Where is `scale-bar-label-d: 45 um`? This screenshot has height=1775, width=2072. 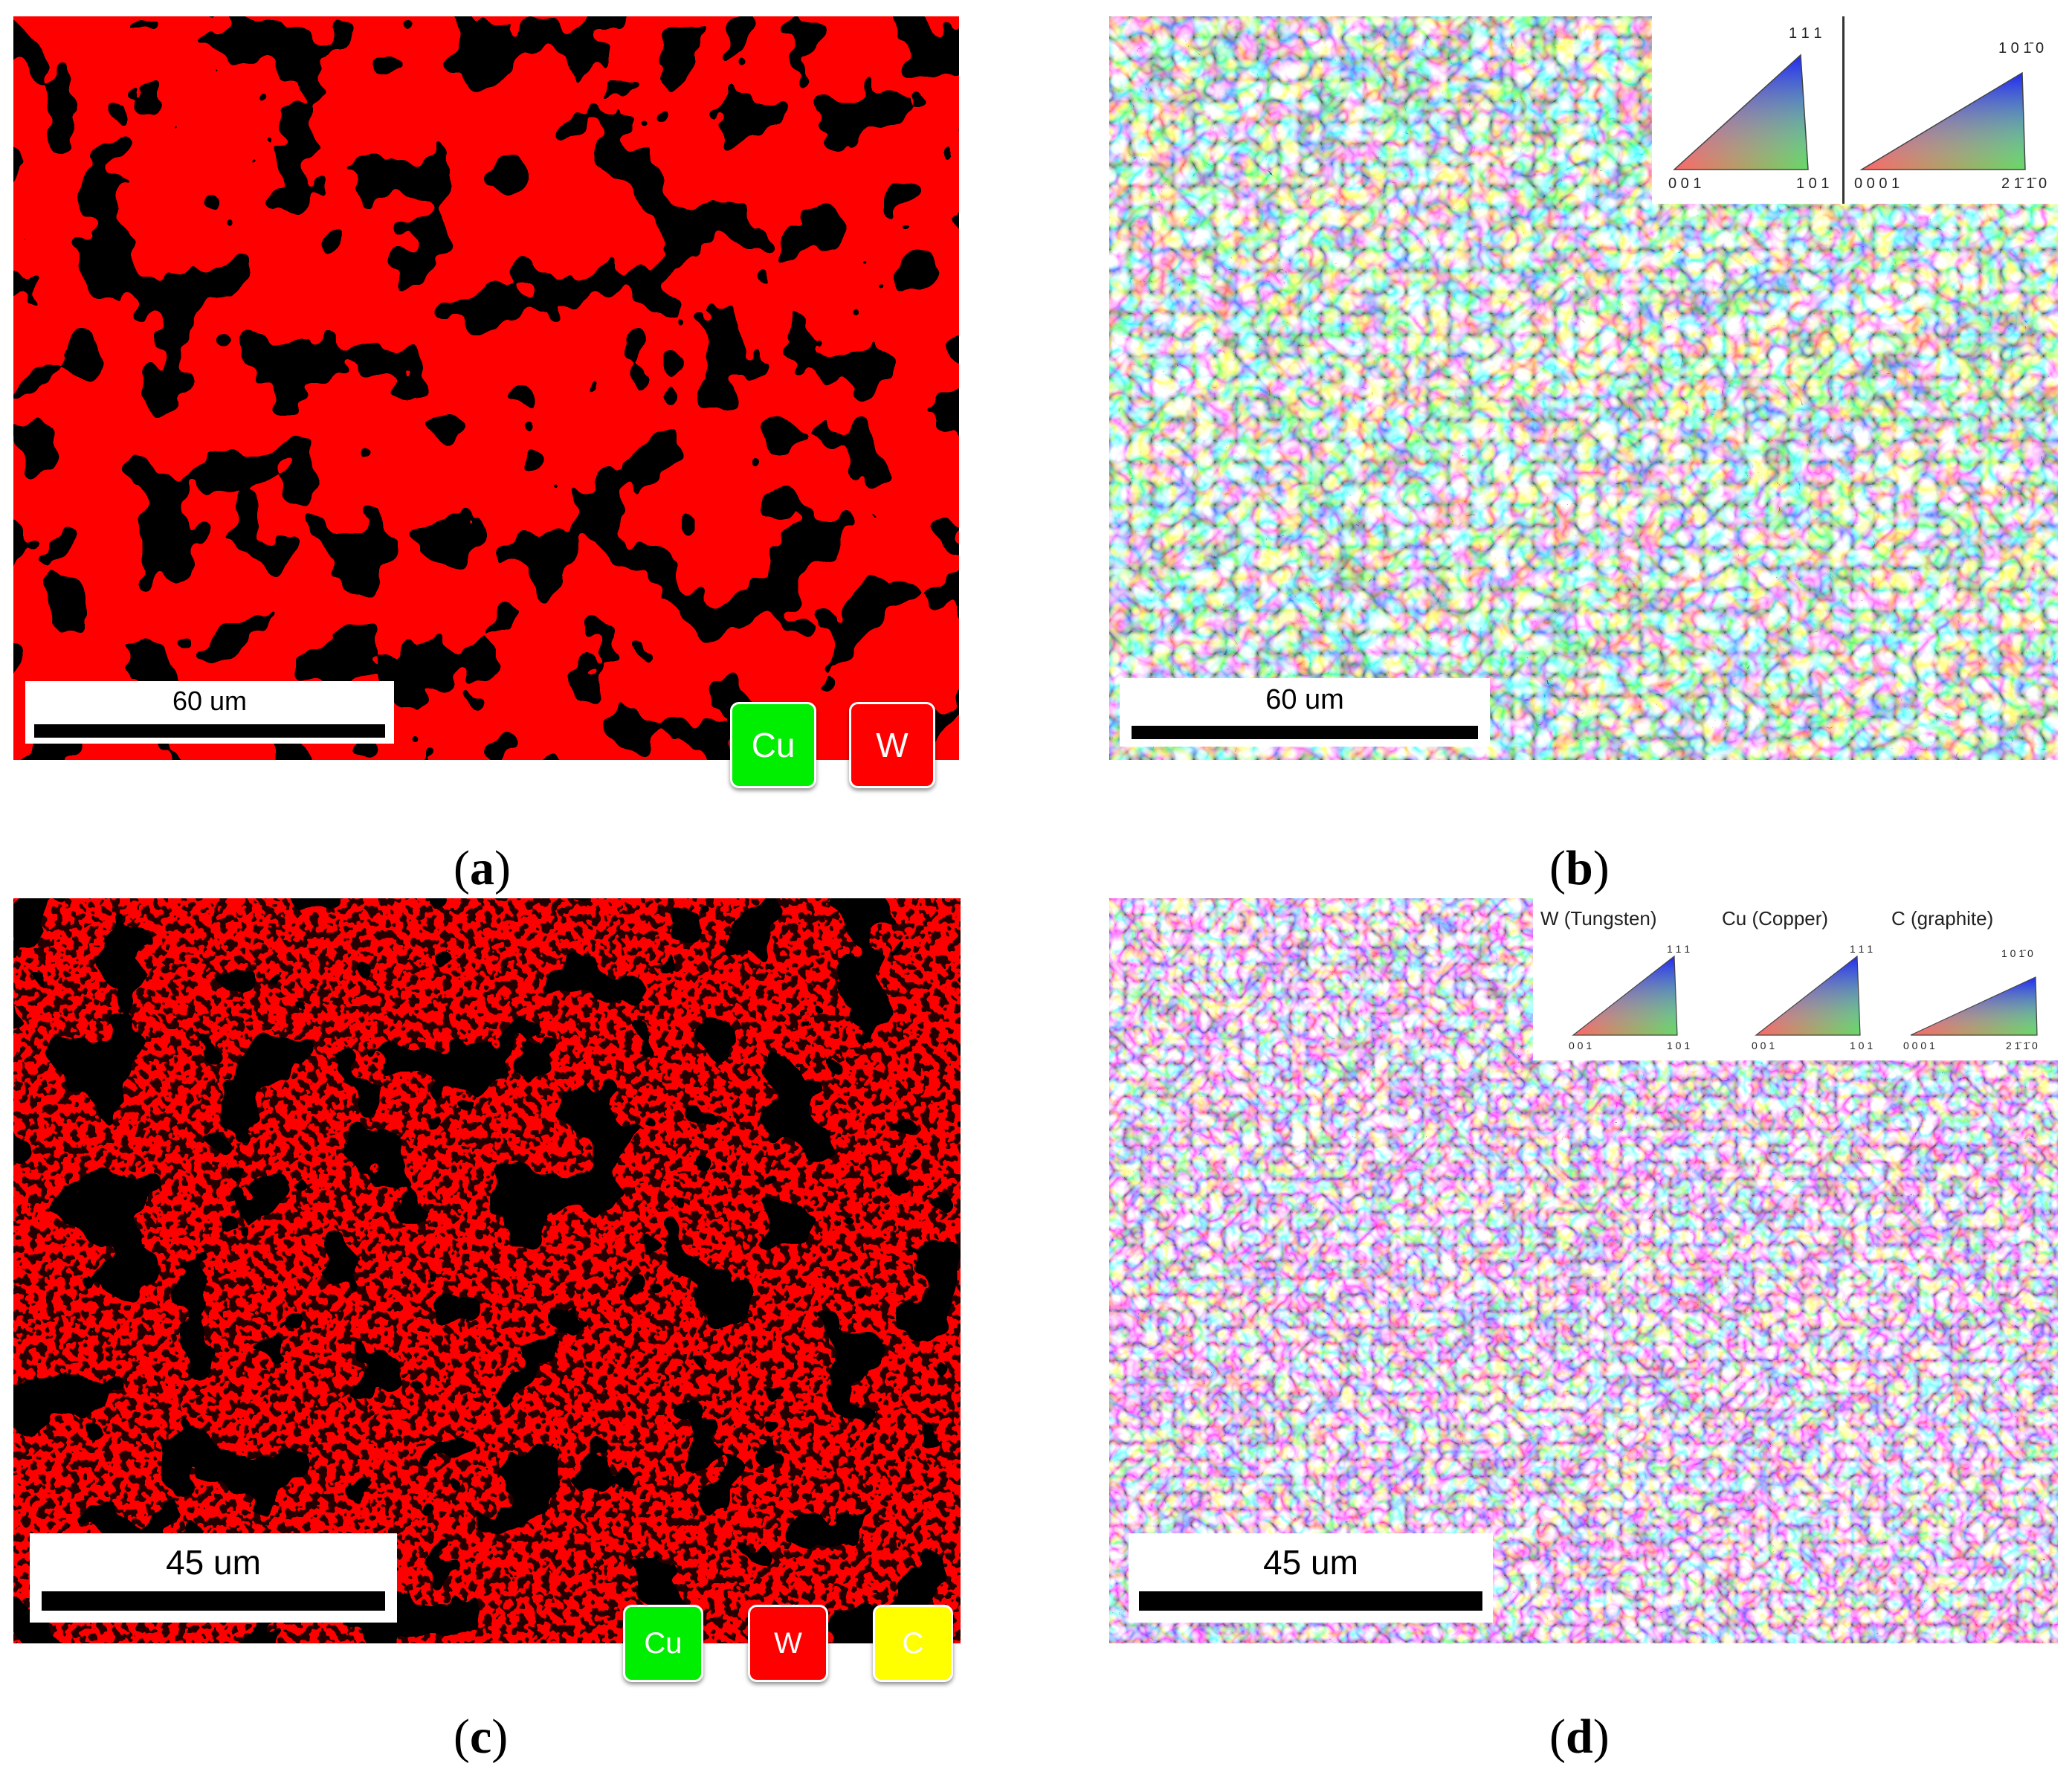
scale-bar-label-d: 45 um is located at coordinates (1310, 1562).